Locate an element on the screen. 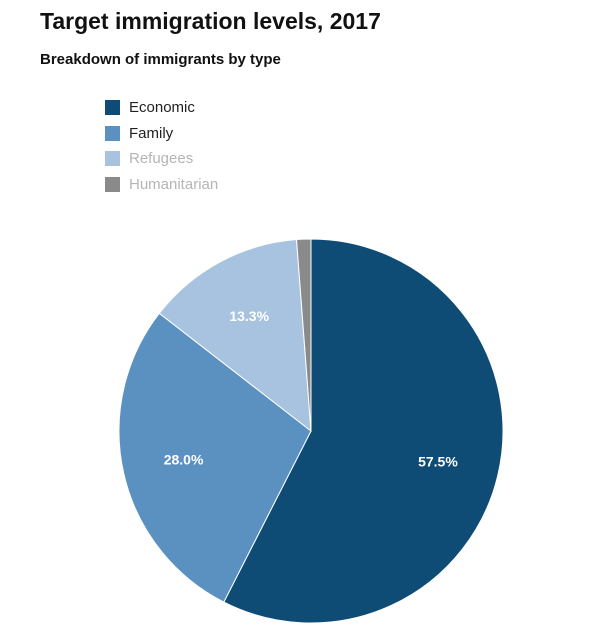 This screenshot has width=596, height=631. legend-label: Refugees is located at coordinates (161, 159).